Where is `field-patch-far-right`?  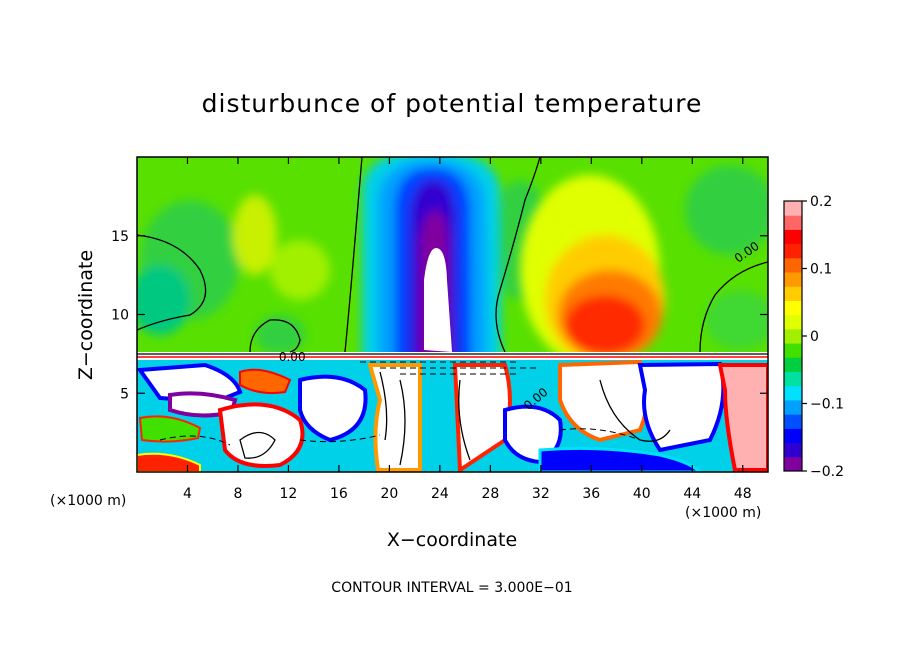 field-patch-far-right is located at coordinates (726, 210).